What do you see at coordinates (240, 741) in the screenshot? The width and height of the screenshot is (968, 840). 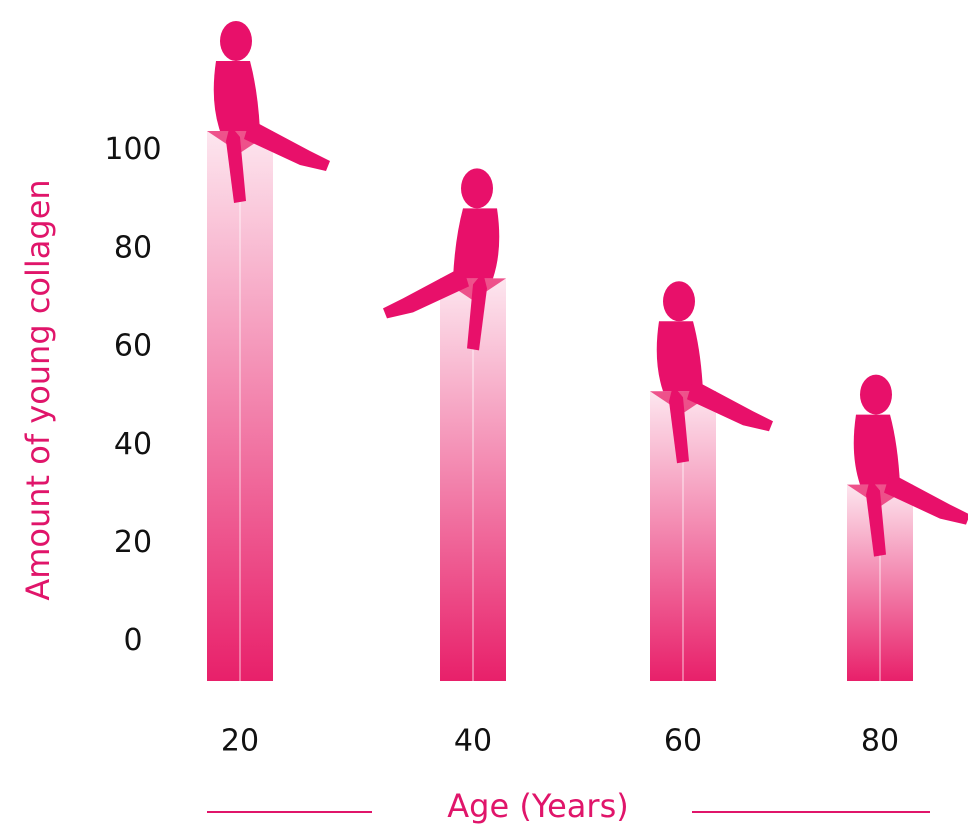 I see `x-tick-label: 20` at bounding box center [240, 741].